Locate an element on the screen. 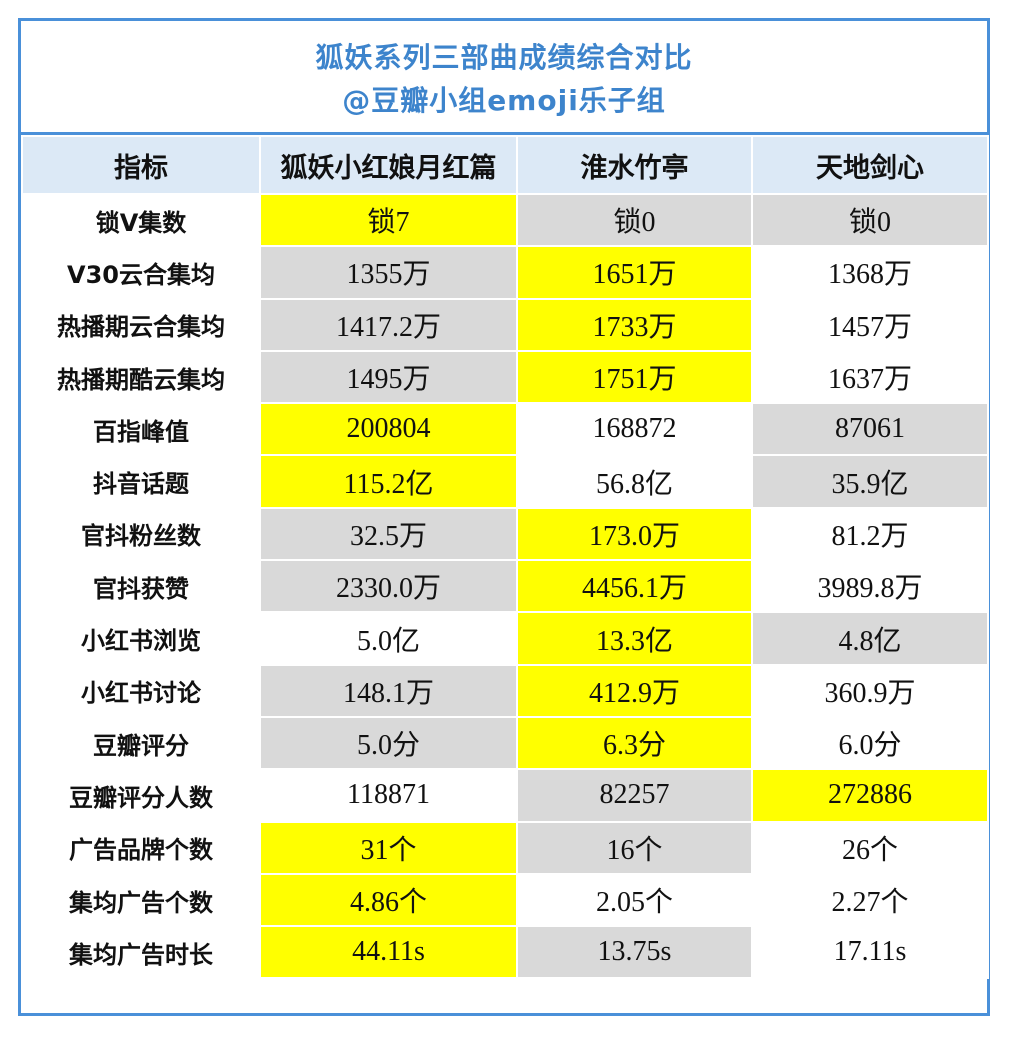 This screenshot has height=1042, width=1010. table-row: 集均广告时长 44.11s 13.75s 17.11s is located at coordinates (505, 952).